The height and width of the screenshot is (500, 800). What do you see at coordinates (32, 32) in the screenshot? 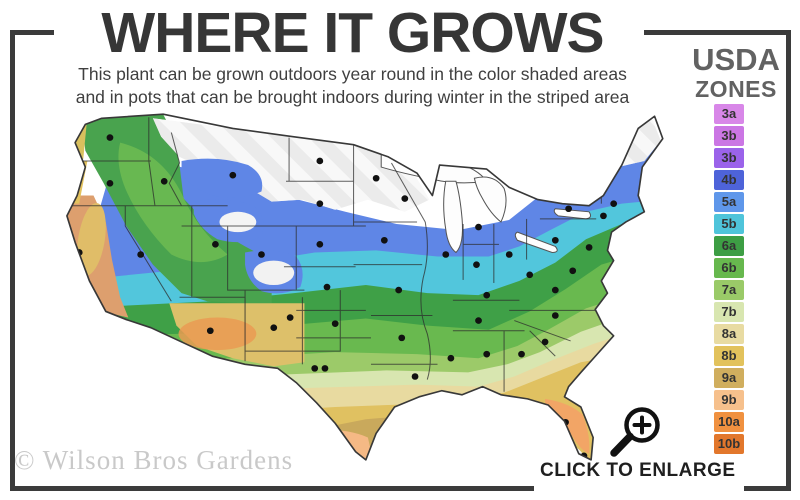
I see `frame-border-top-left` at bounding box center [32, 32].